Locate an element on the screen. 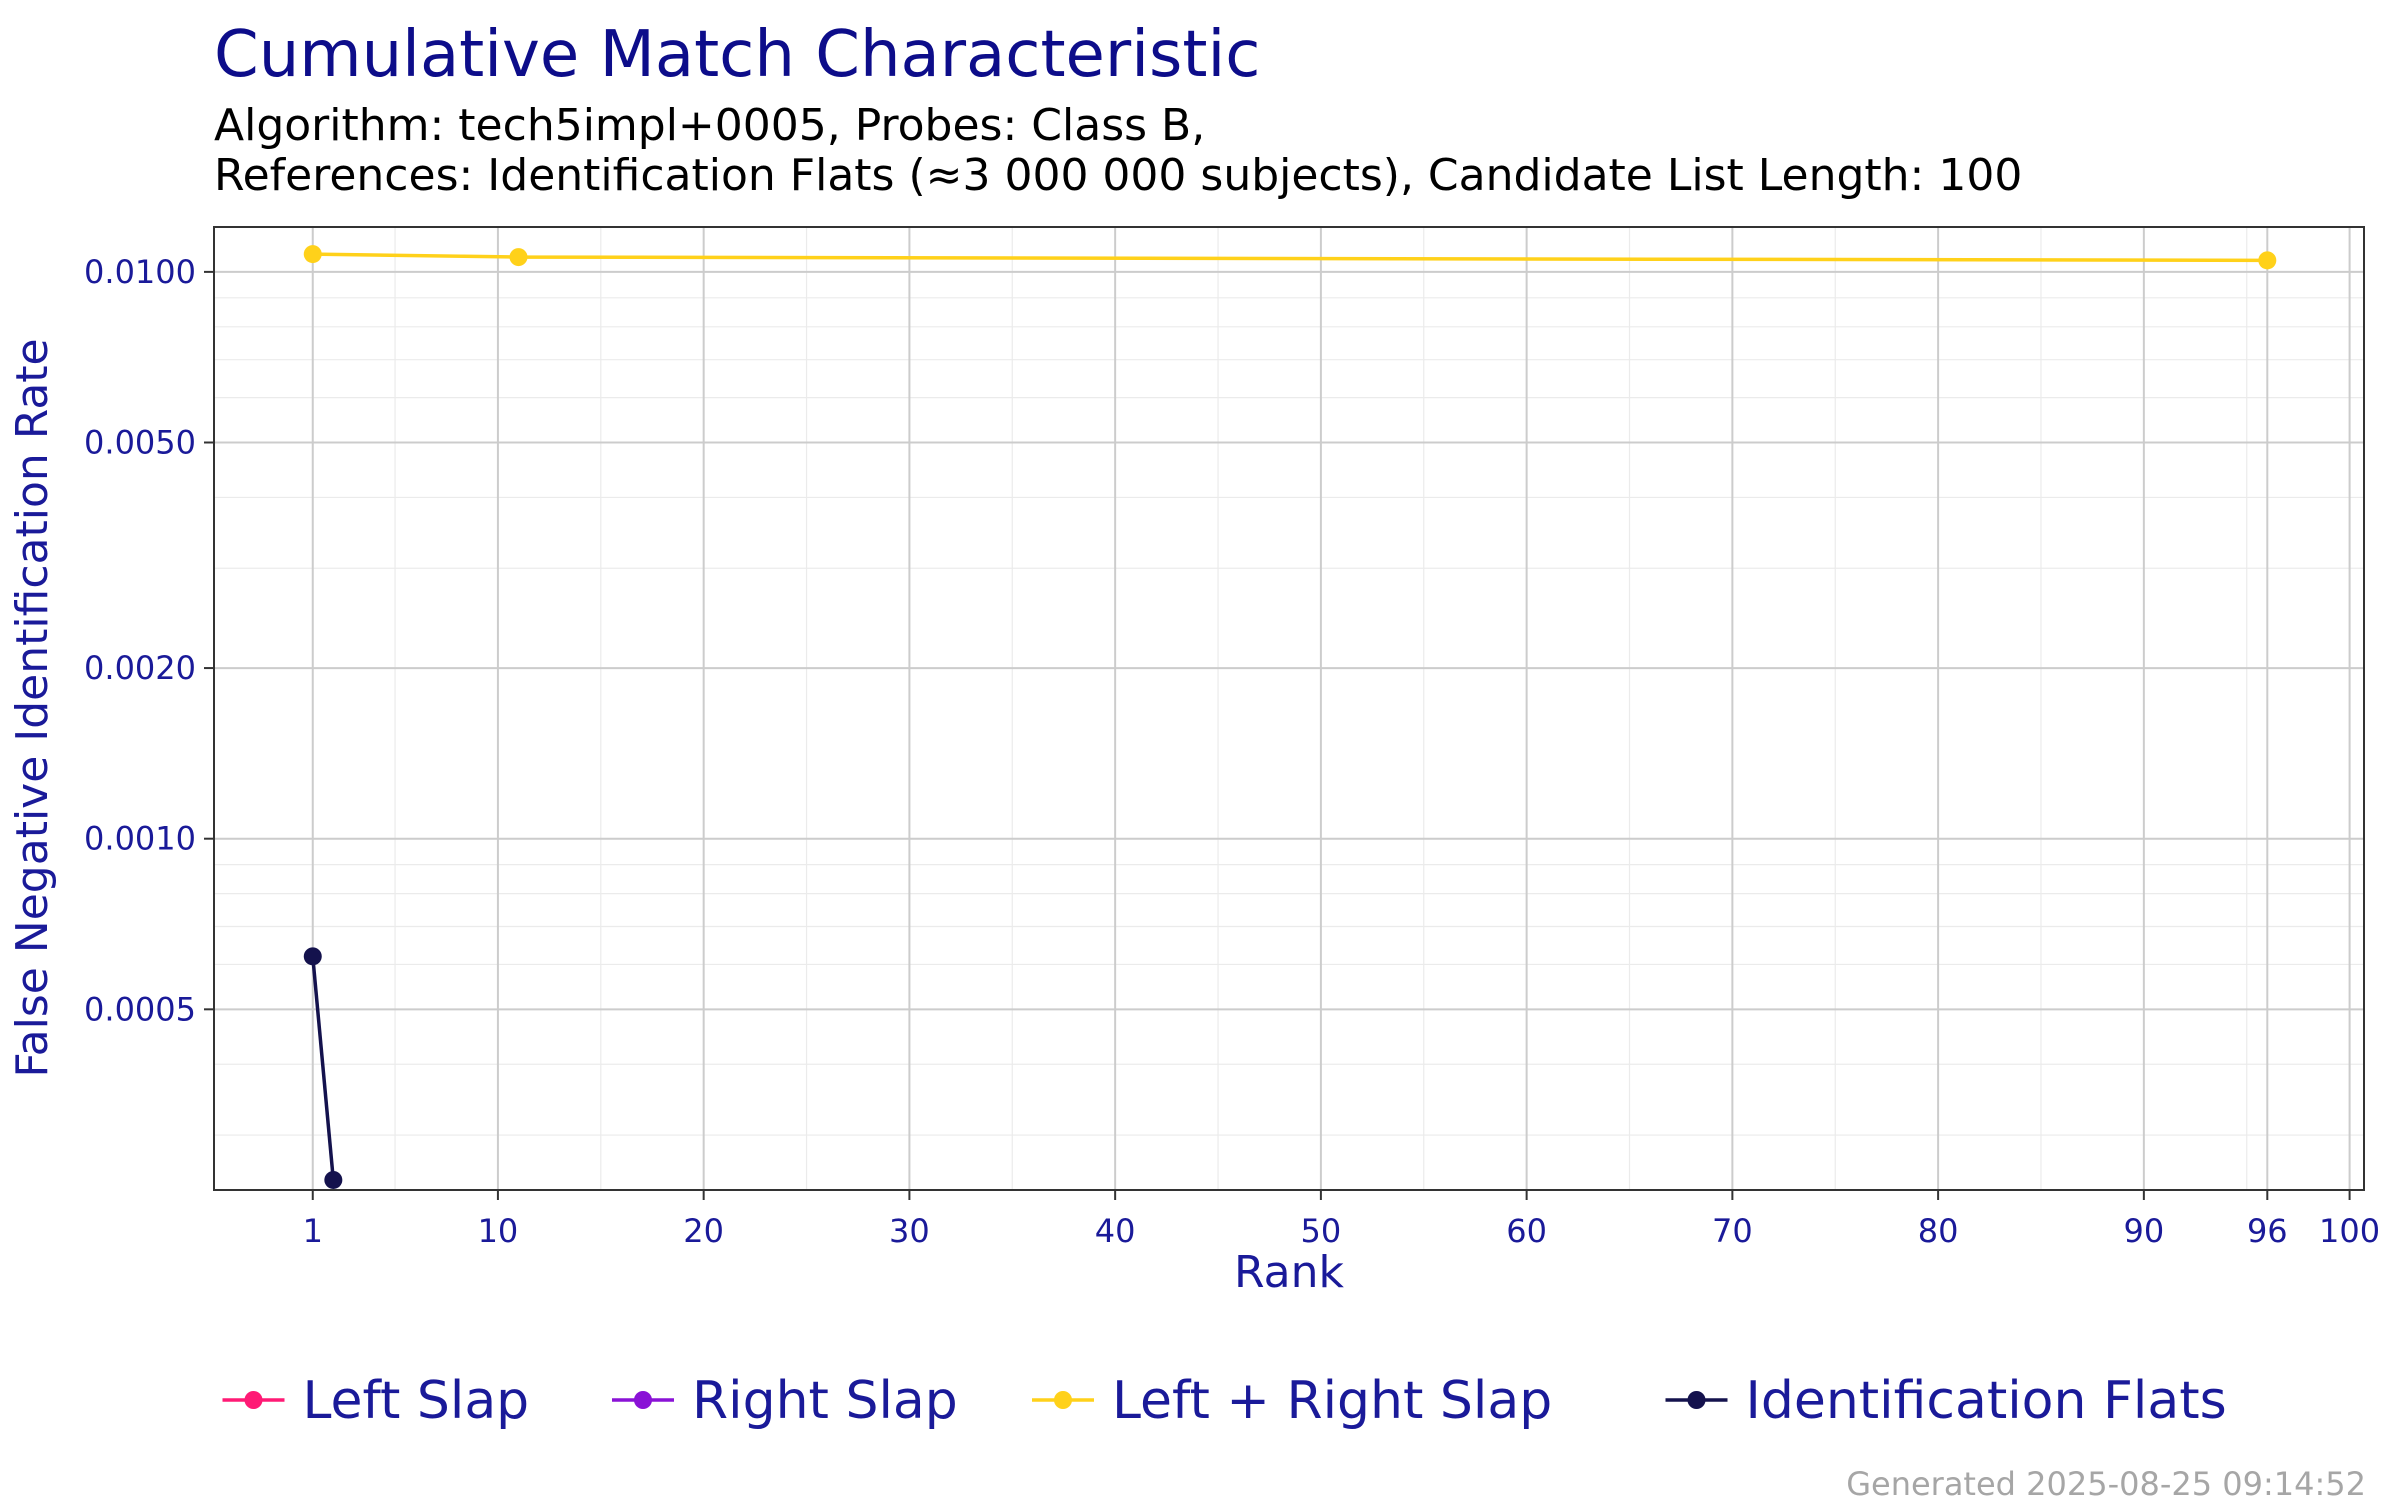 Image resolution: width=2400 pixels, height=1500 pixels. x-tick-label: 70 is located at coordinates (1732, 1231).